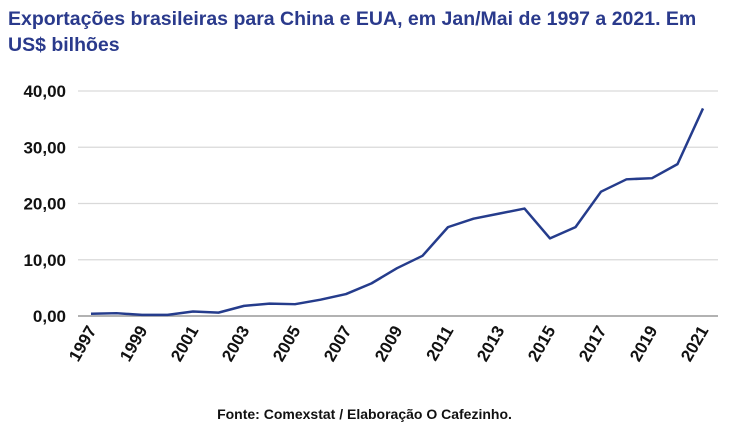  Describe the element at coordinates (44, 260) in the screenshot. I see `y-tick-label: 10,00` at that location.